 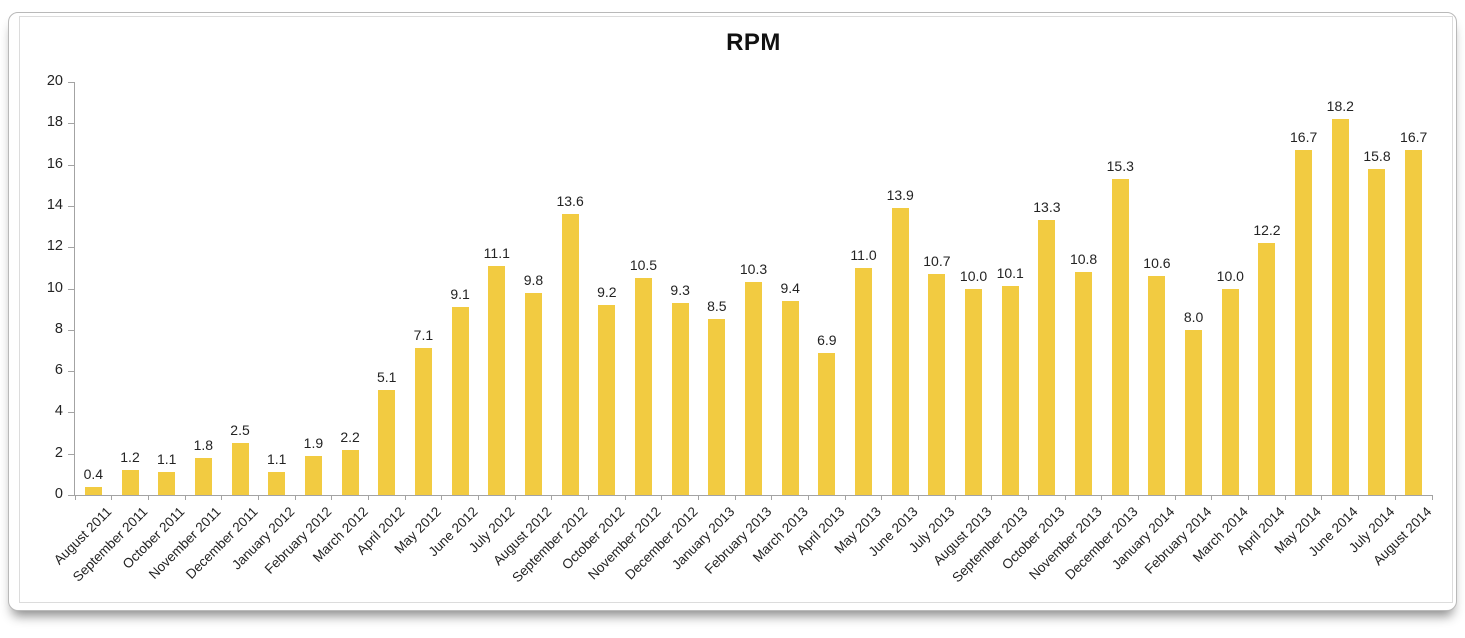 What do you see at coordinates (1157, 263) in the screenshot?
I see `bar-value-label: 10.6` at bounding box center [1157, 263].